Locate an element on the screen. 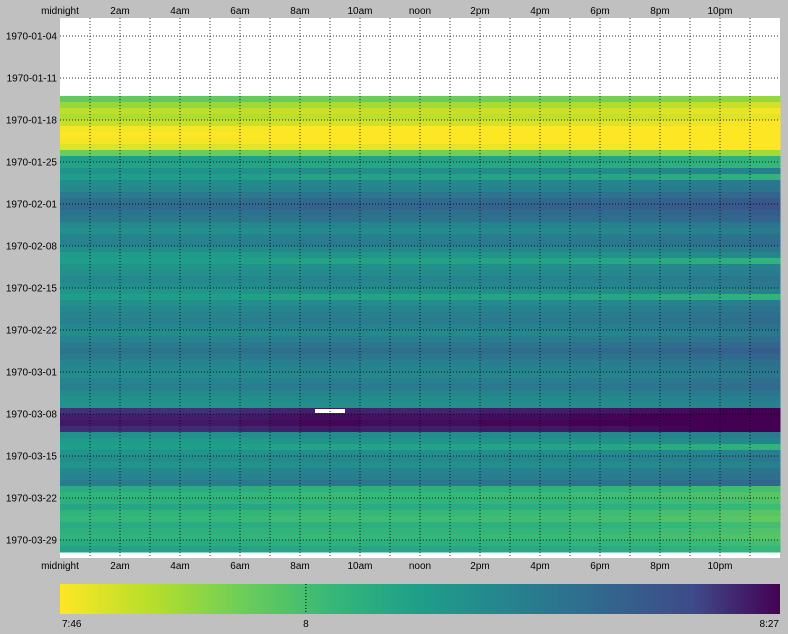 This screenshot has height=634, width=788. x-tick-label: 10am is located at coordinates (359, 566).